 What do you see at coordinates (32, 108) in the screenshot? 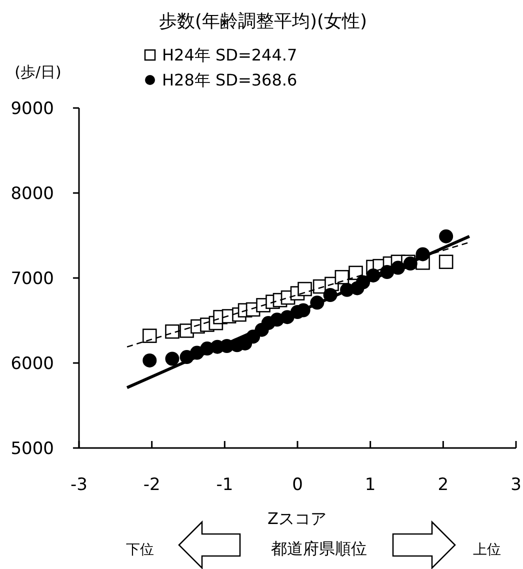
I see `y-tick-label: 9000` at bounding box center [32, 108].